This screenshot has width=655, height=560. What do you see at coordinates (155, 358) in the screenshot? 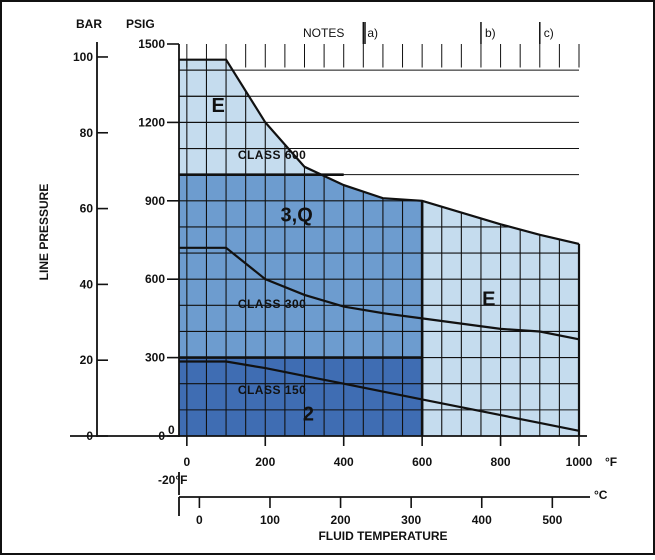
I see `psig-tick-label: 300` at bounding box center [155, 358].